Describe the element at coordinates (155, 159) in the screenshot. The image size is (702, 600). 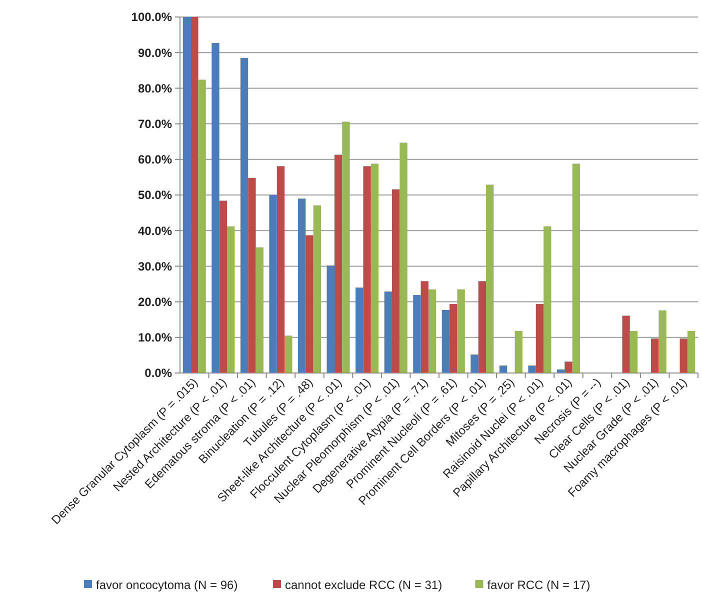
I see `y-tick-label: 60.0%` at that location.